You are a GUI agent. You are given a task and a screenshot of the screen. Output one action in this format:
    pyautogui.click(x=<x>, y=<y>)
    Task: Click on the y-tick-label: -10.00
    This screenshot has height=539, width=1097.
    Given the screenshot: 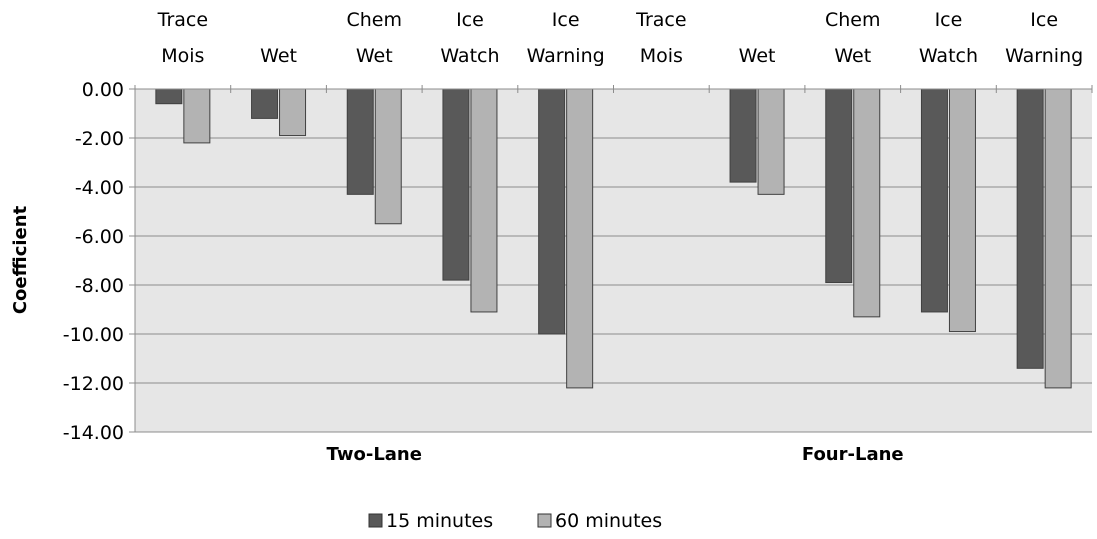 What is the action you would take?
    pyautogui.click(x=93, y=335)
    